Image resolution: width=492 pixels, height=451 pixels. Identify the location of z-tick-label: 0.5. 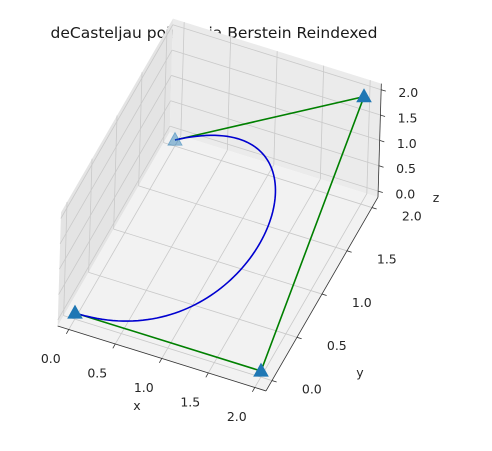
(406, 168).